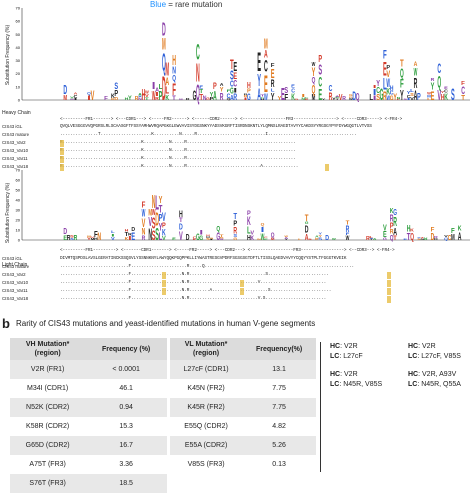  I want to click on combo-2-lc-label: LC, so click(413, 356).